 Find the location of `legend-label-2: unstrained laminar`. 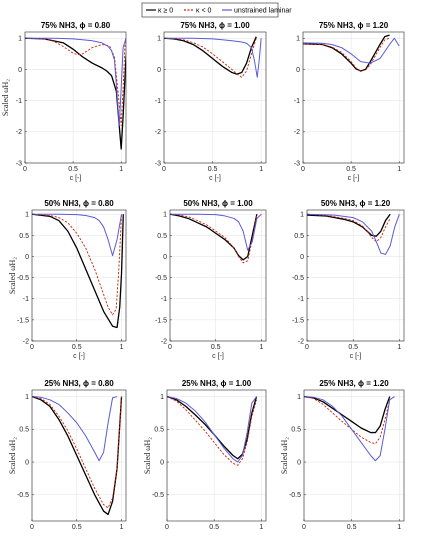

legend-label-2: unstrained laminar is located at coordinates (263, 11).